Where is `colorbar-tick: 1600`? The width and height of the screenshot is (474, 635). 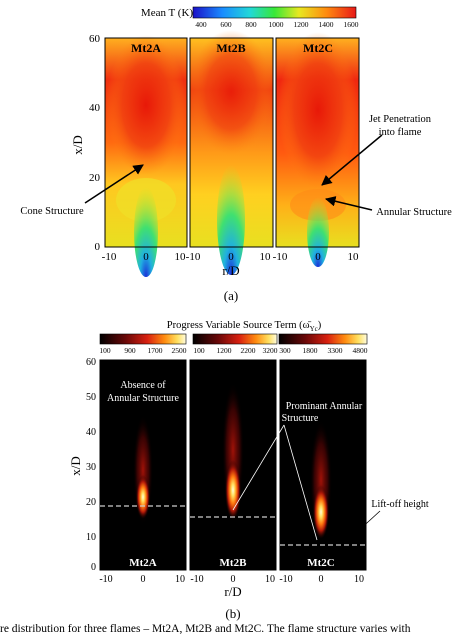 colorbar-tick: 1600 is located at coordinates (351, 24).